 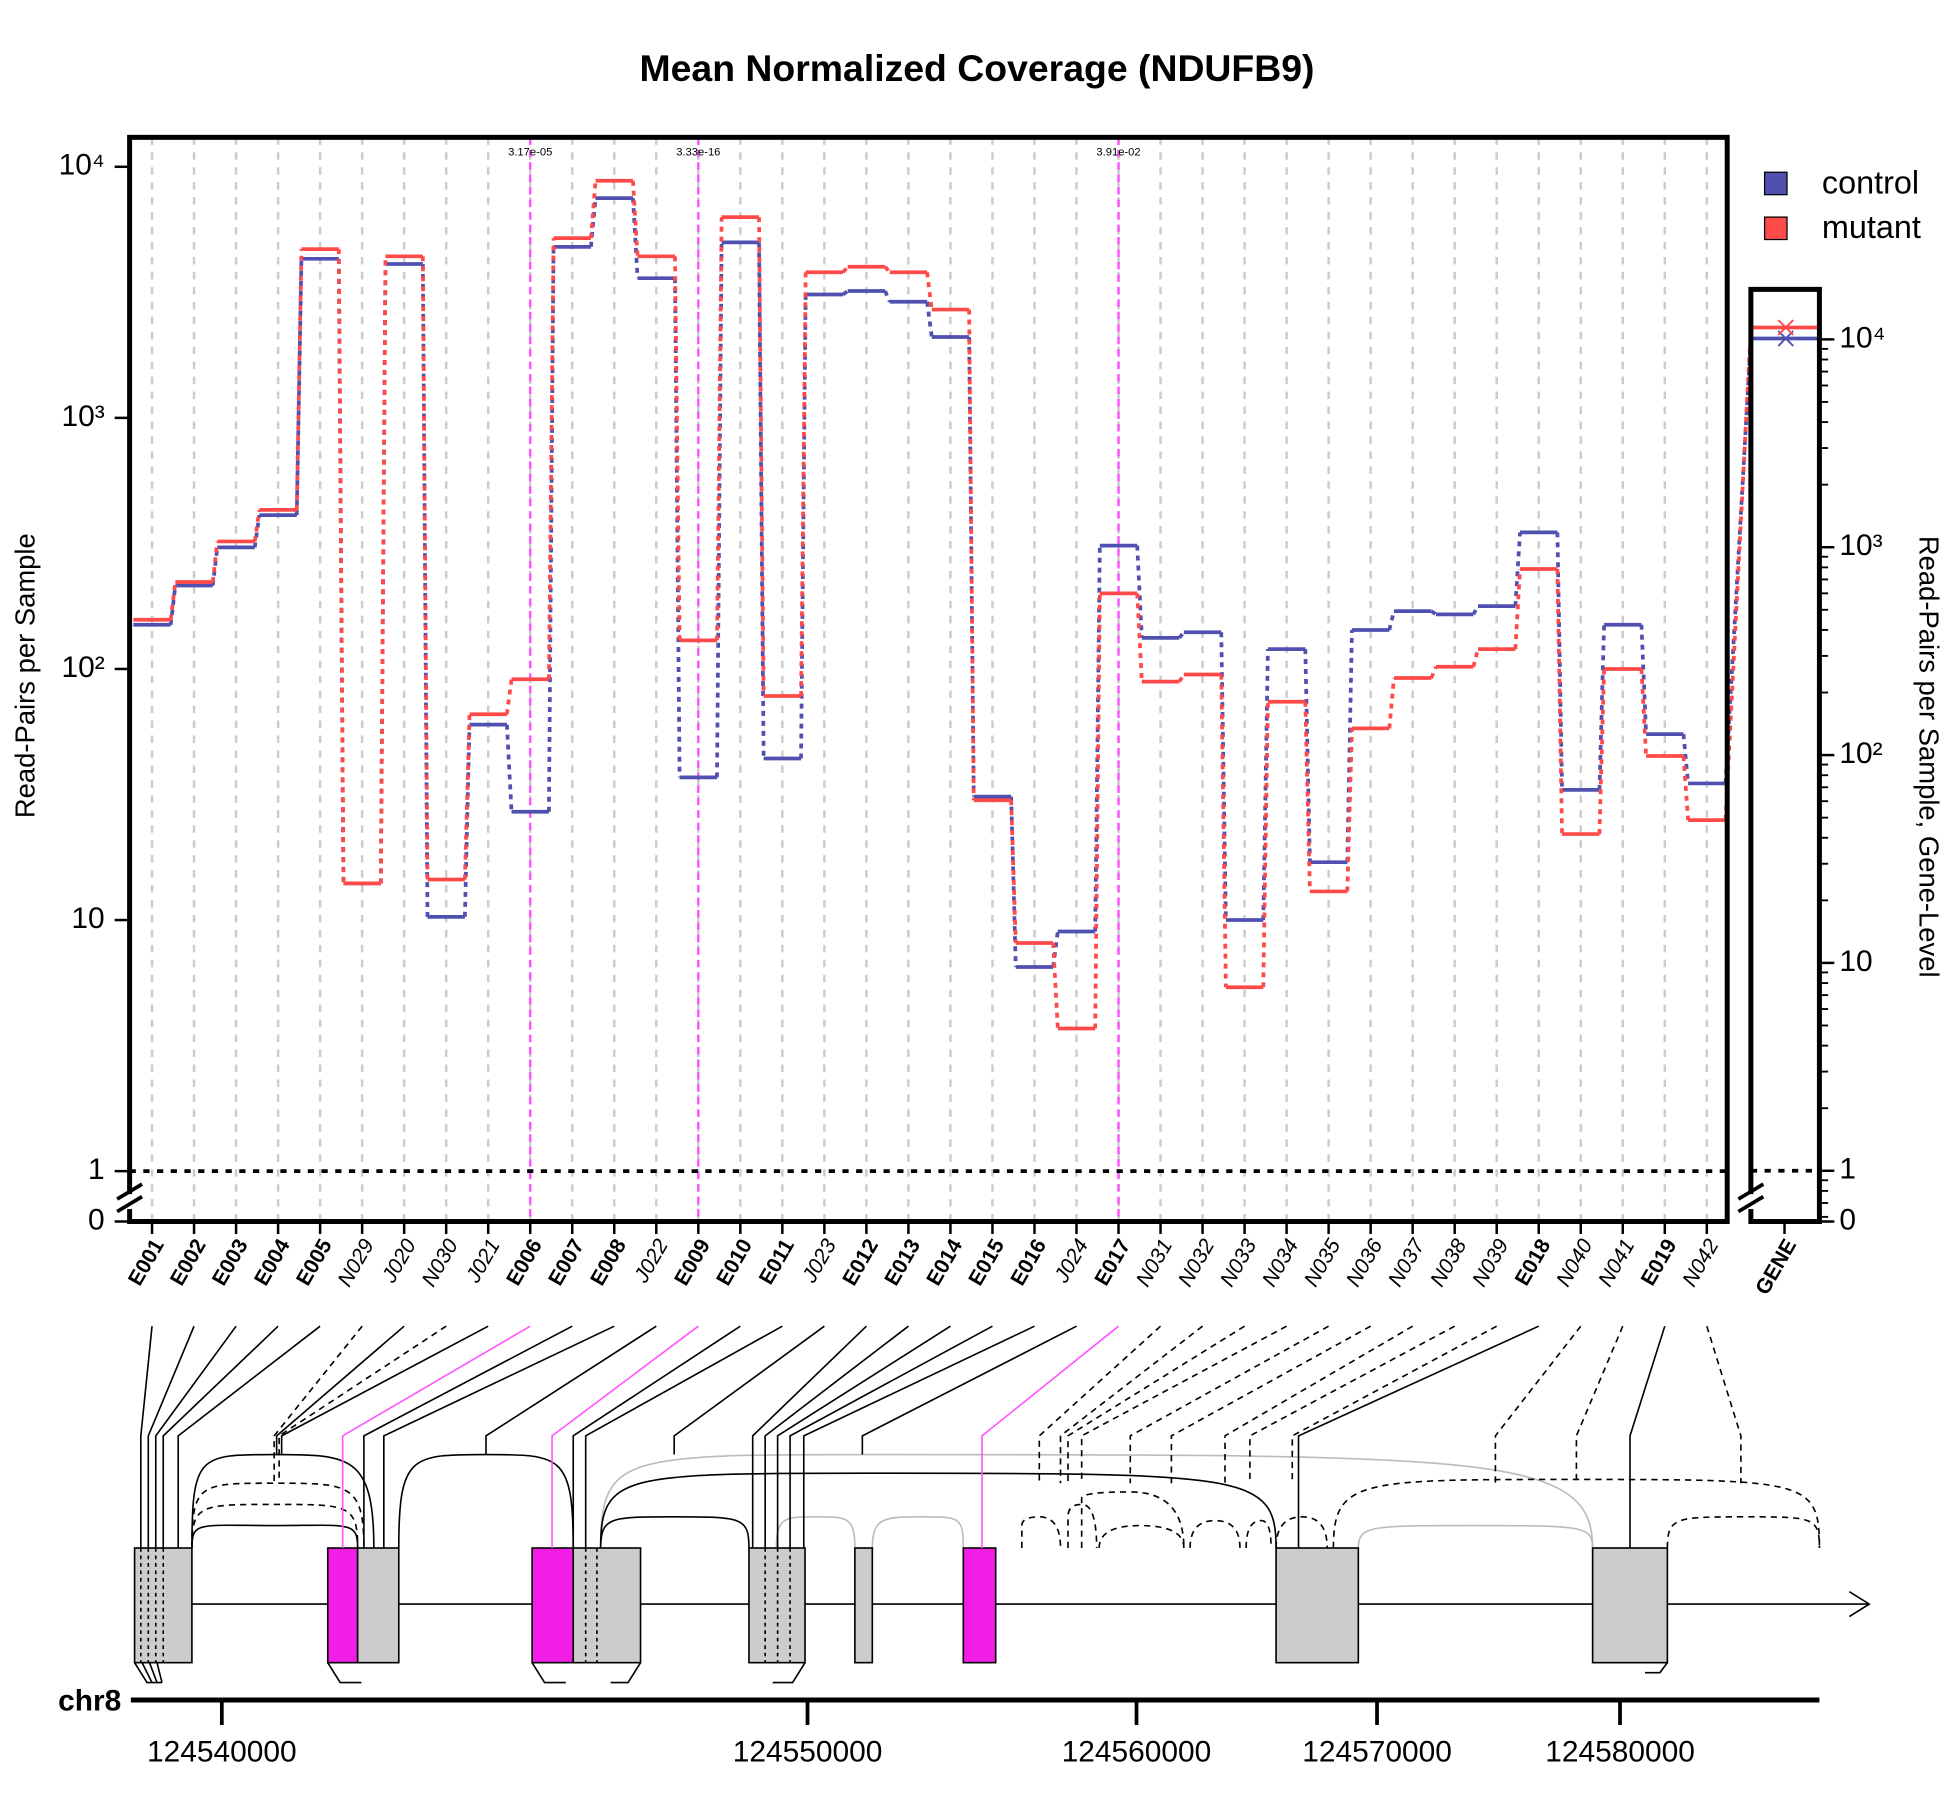 I want to click on genome-tick-label: 124550000, so click(x=808, y=1752).